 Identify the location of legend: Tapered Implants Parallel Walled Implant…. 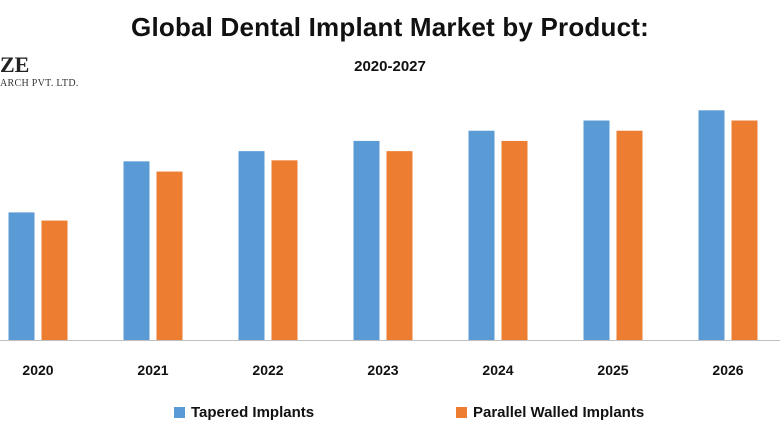
(390, 416).